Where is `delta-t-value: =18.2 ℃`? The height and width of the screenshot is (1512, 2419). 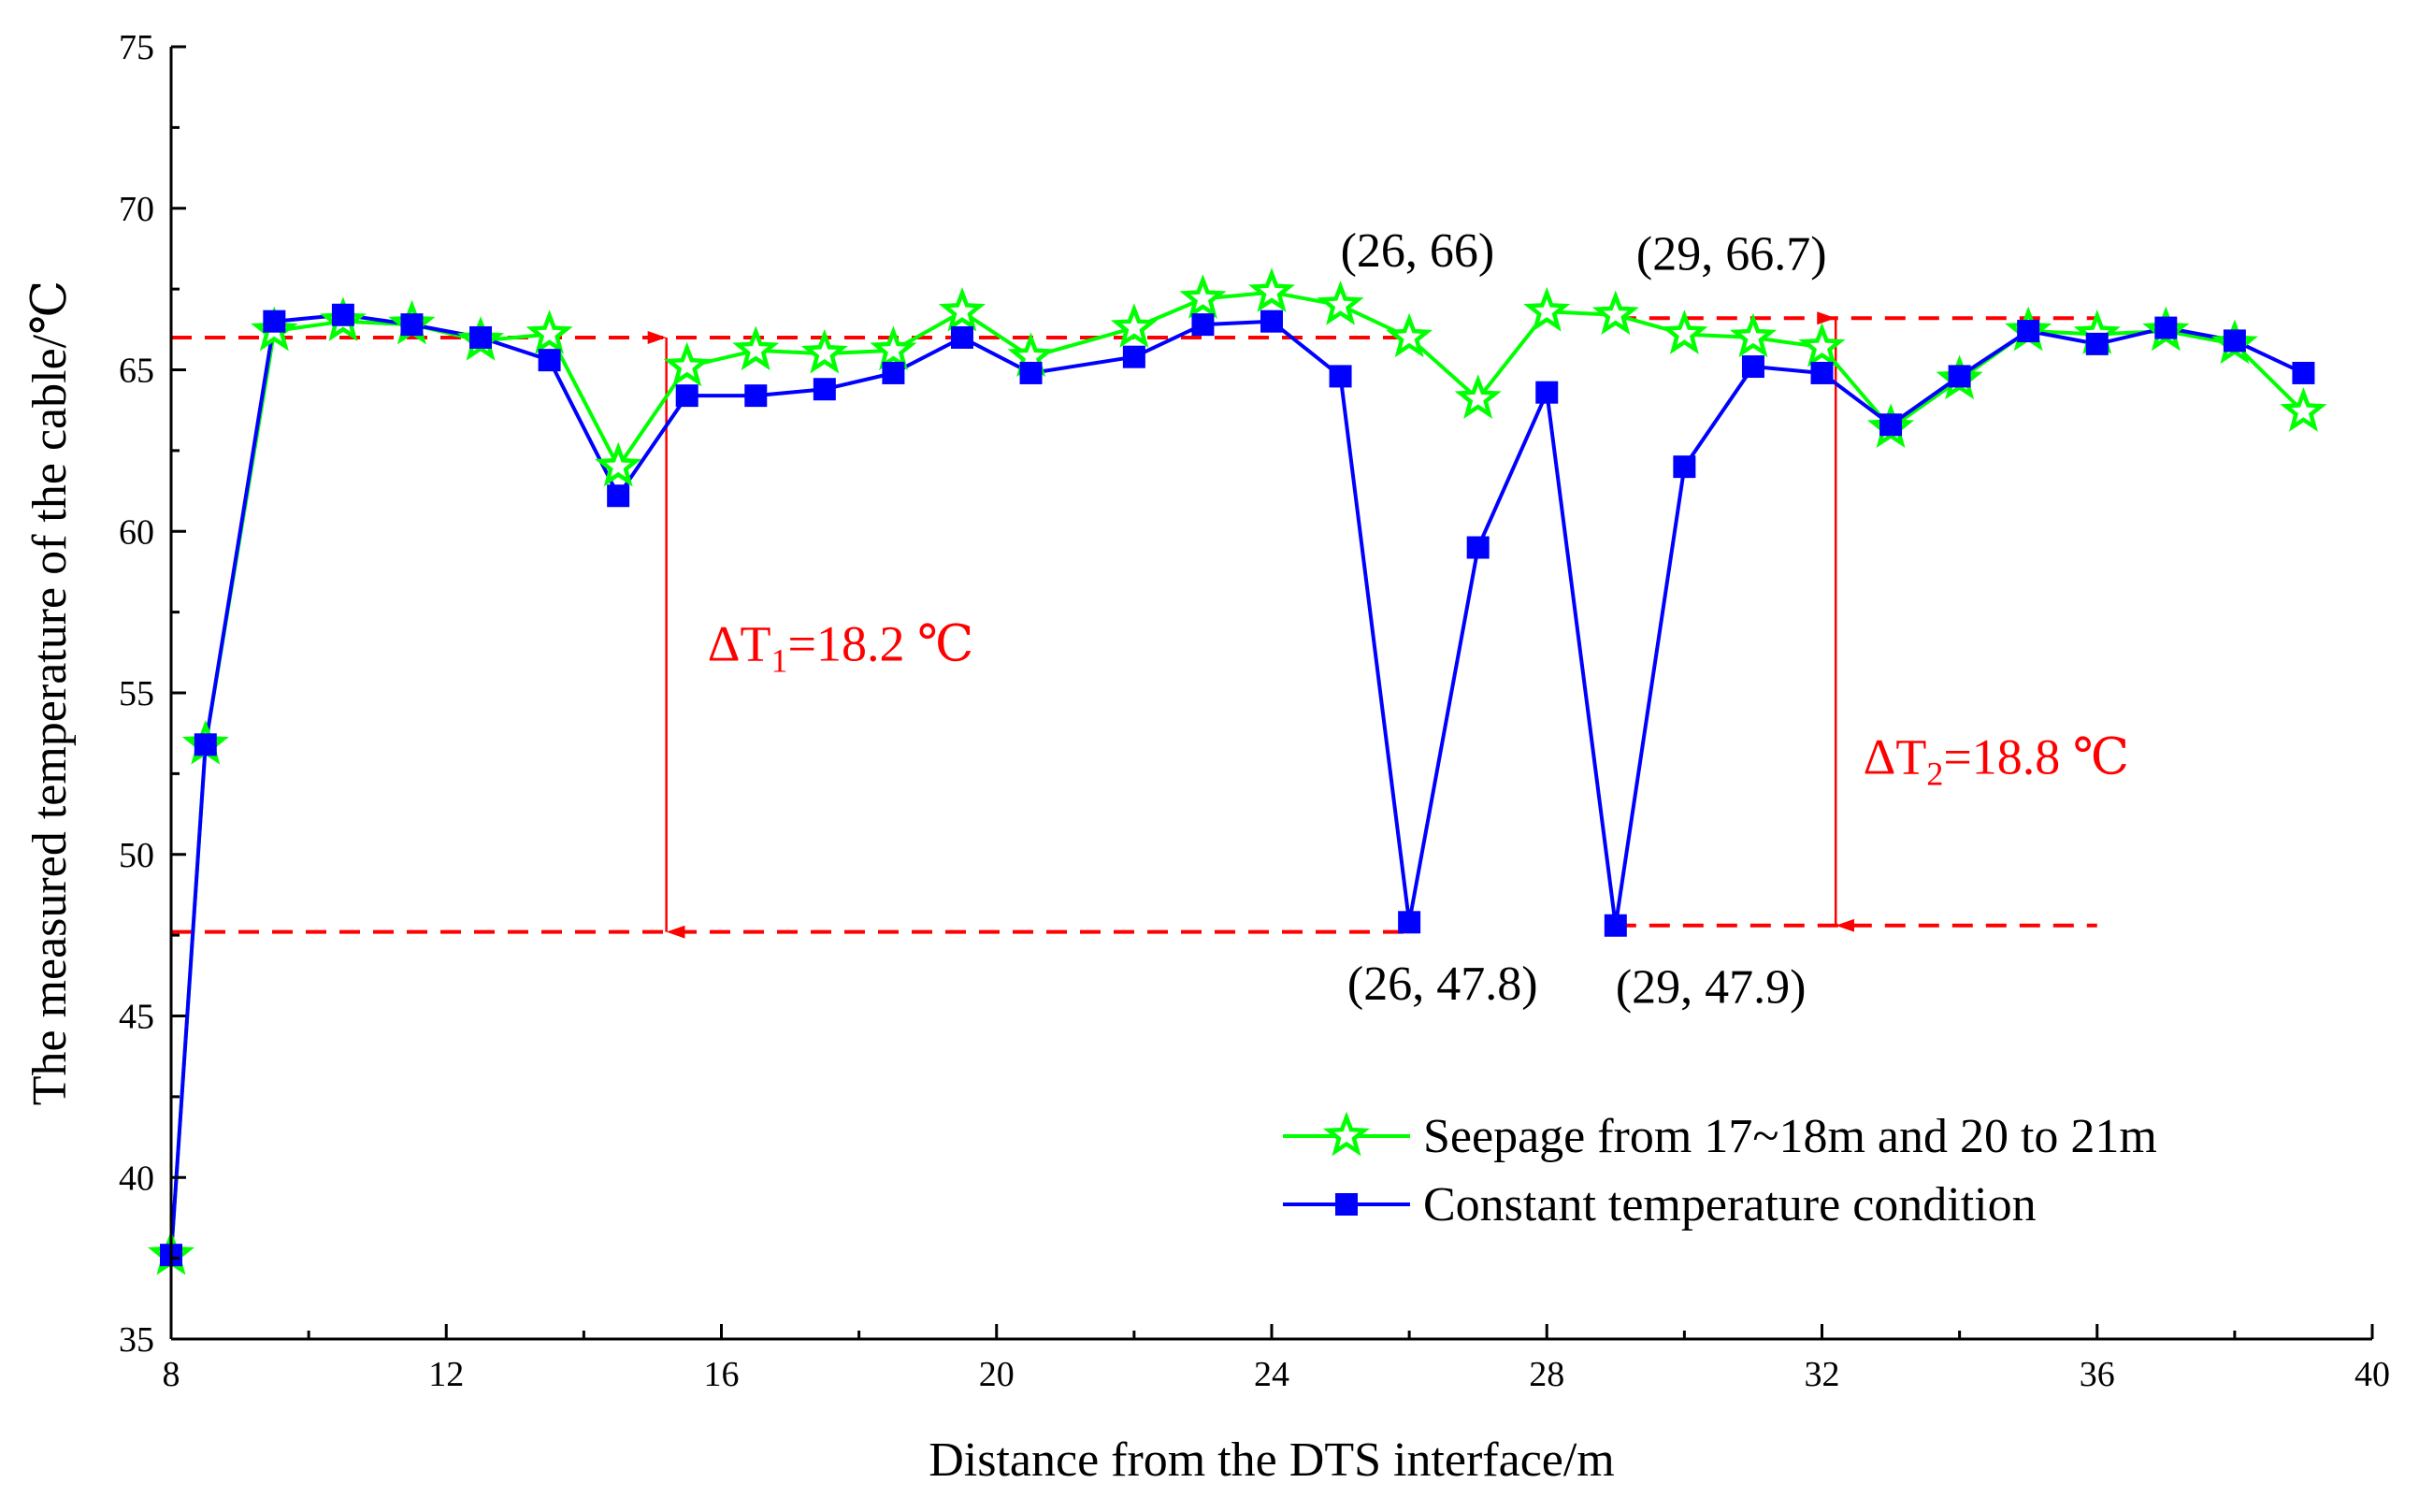
delta-t-value: =18.2 ℃ is located at coordinates (881, 643).